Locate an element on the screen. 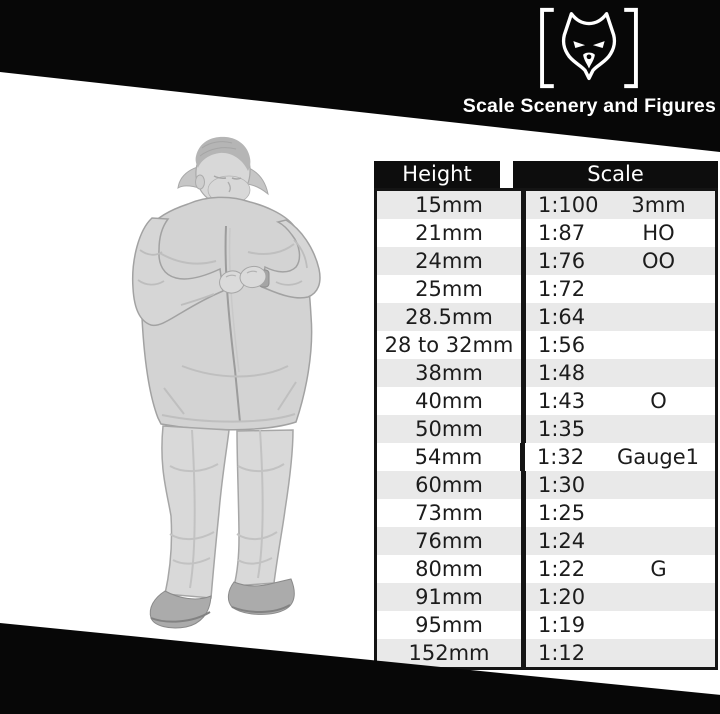  scale-cell: 1:56 is located at coordinates (620, 345).